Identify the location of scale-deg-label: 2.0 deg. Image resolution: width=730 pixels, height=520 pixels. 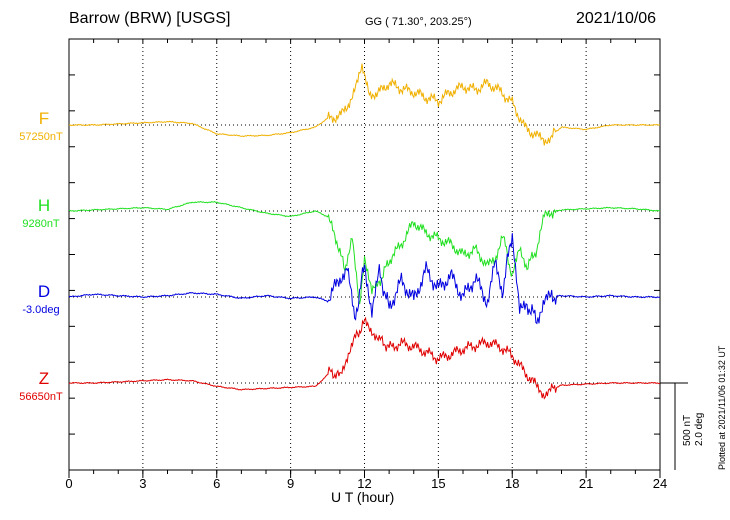
(699, 429).